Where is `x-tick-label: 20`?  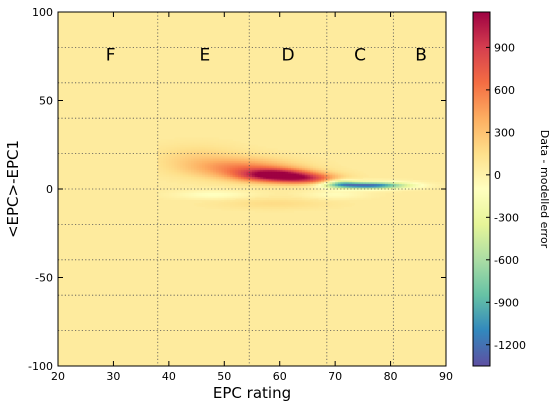
x-tick-label: 20 is located at coordinates (58, 376).